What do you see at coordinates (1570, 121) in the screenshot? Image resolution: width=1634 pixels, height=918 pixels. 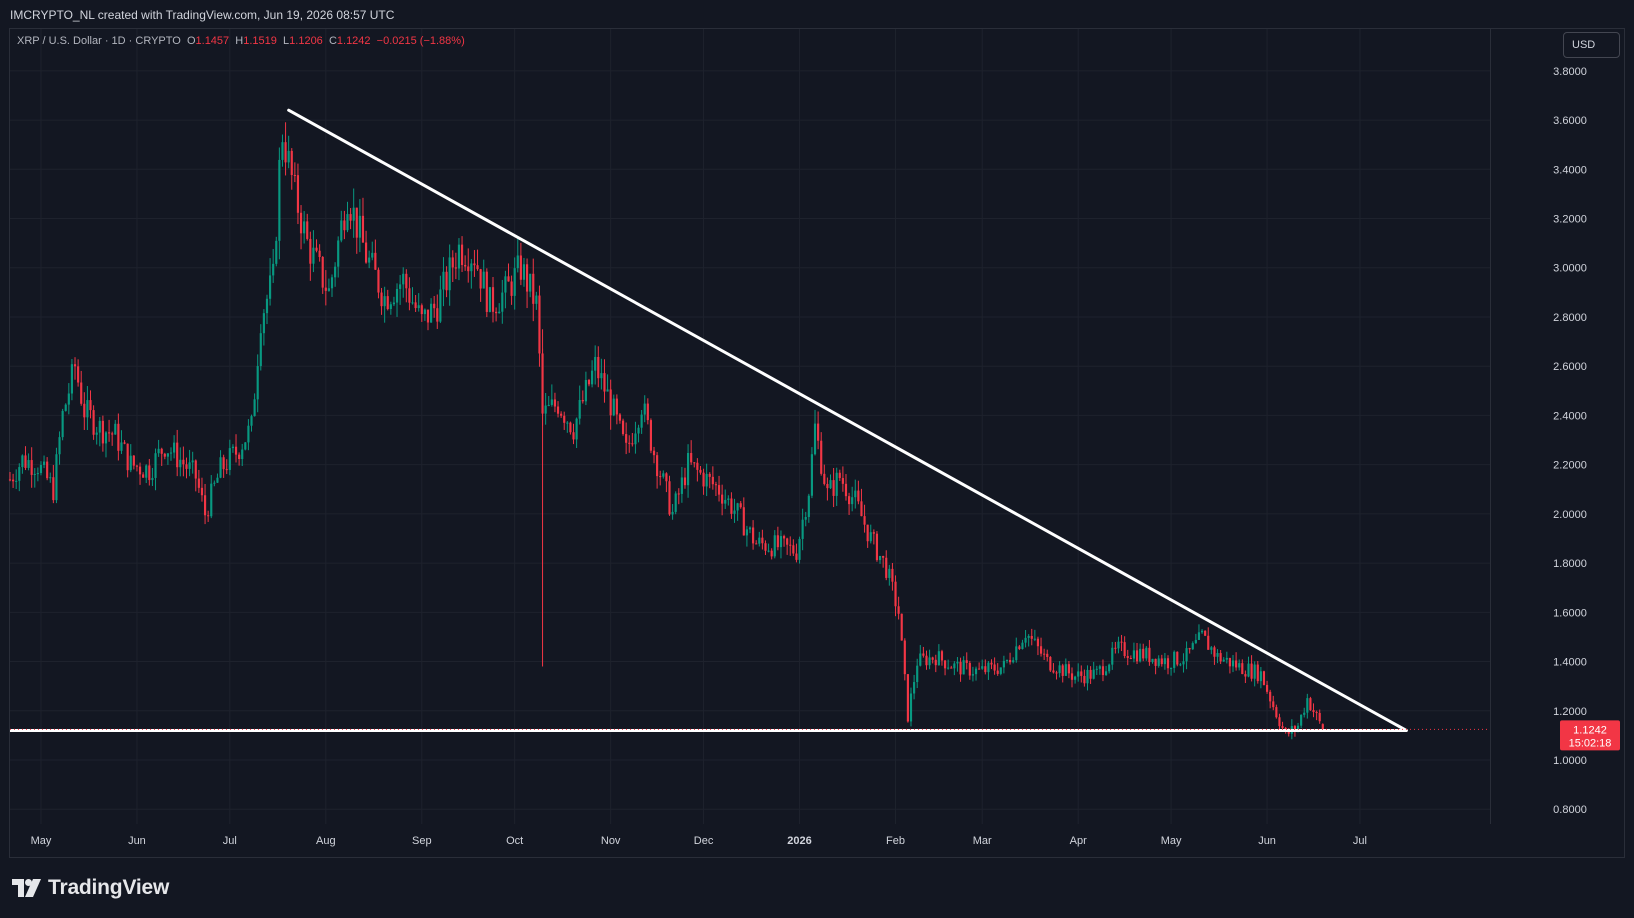 I see `price-tick-label: 3.6000` at bounding box center [1570, 121].